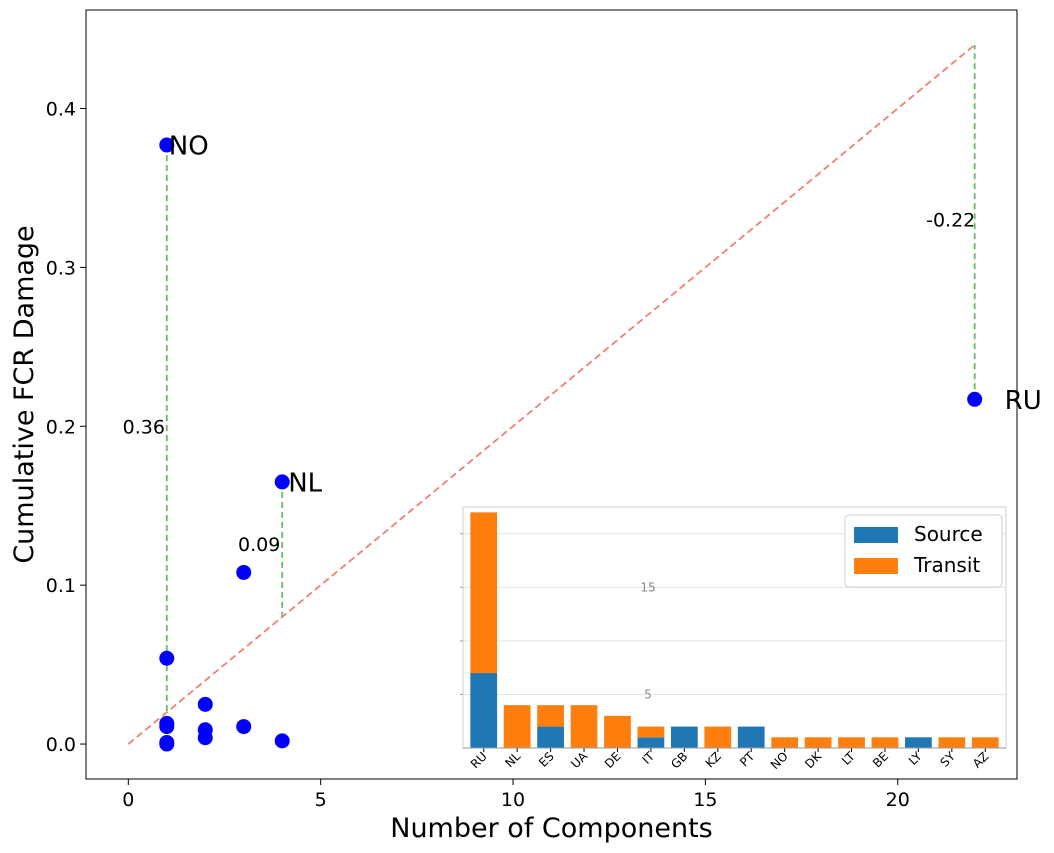 The width and height of the screenshot is (1054, 853). What do you see at coordinates (24, 394) in the screenshot?
I see `y-axis-label: Cumulative FCR Damage` at bounding box center [24, 394].